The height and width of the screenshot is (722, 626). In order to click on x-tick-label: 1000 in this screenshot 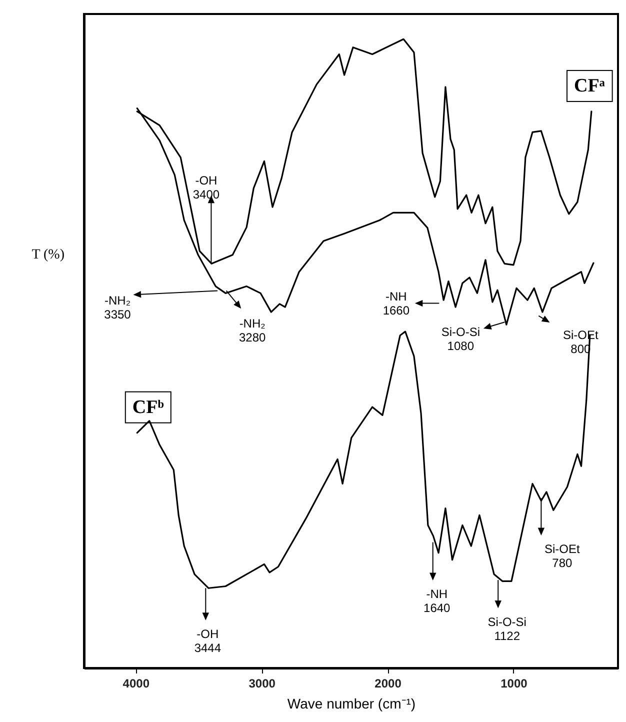, I will do `click(514, 683)`.